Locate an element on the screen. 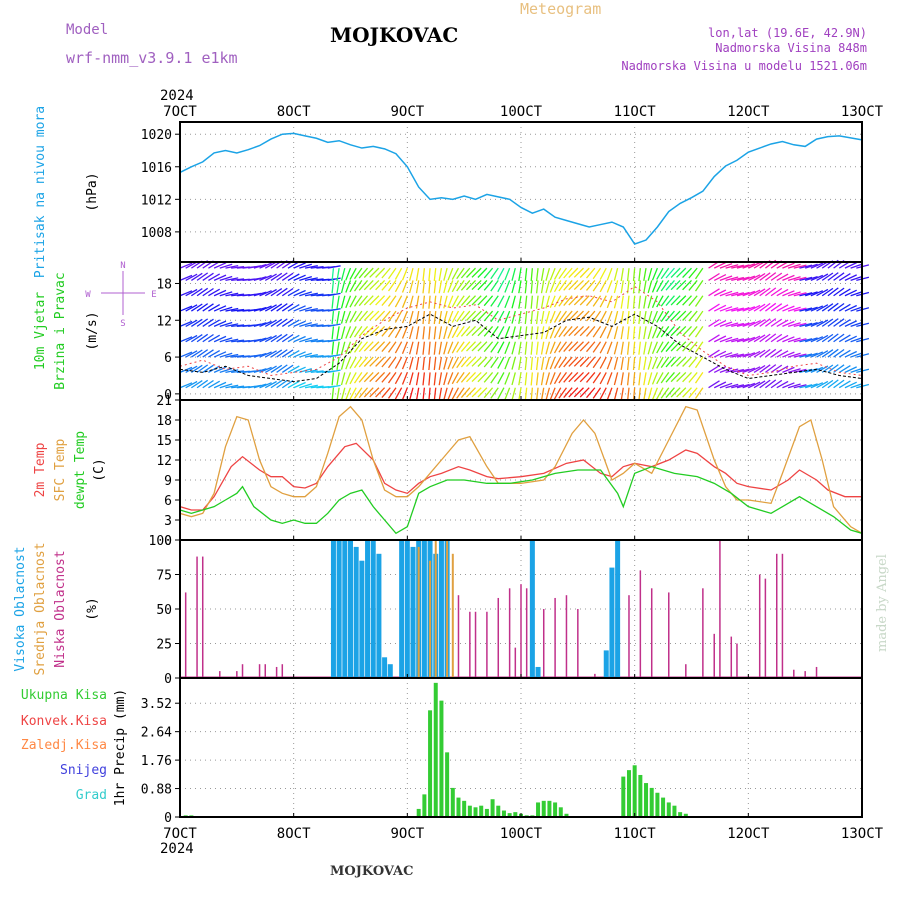 The height and width of the screenshot is (900, 900). model-label: Model is located at coordinates (87, 30).